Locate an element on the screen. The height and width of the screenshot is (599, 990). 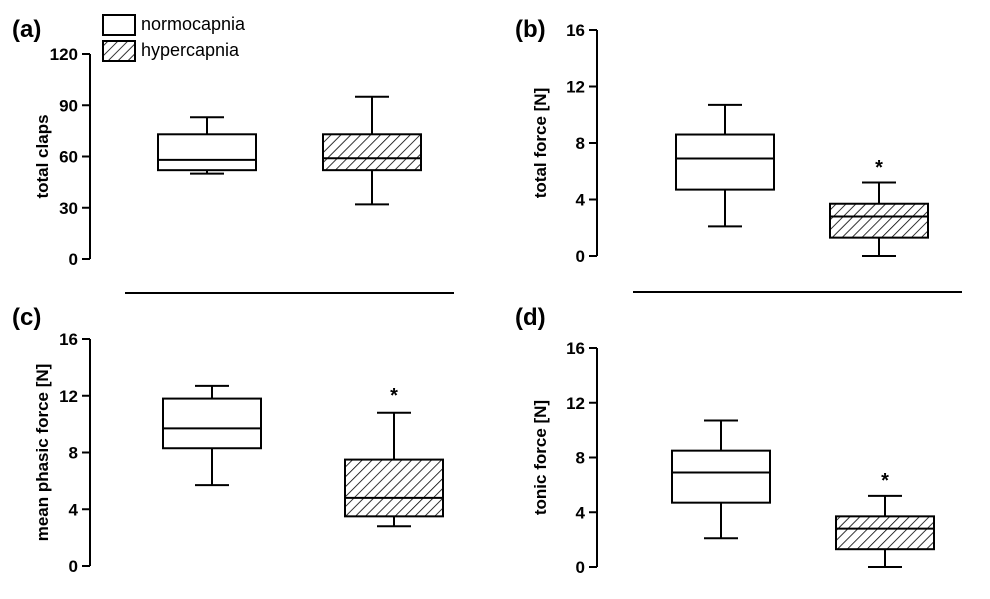
y-axis-title: total claps is located at coordinates (42, 156).